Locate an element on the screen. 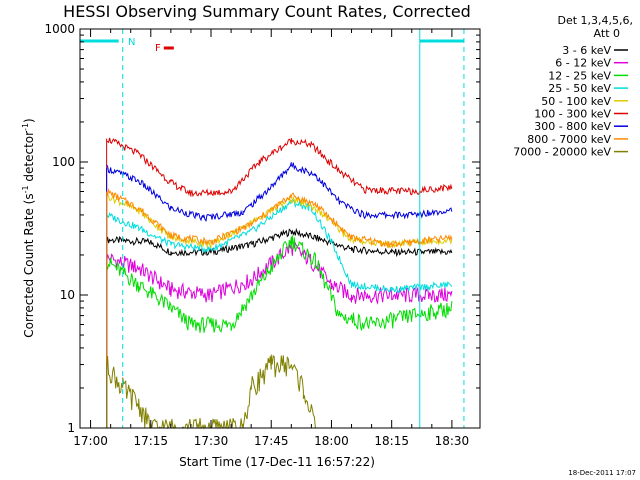 The width and height of the screenshot is (640, 480). y-tick-label: 10 is located at coordinates (67, 295).